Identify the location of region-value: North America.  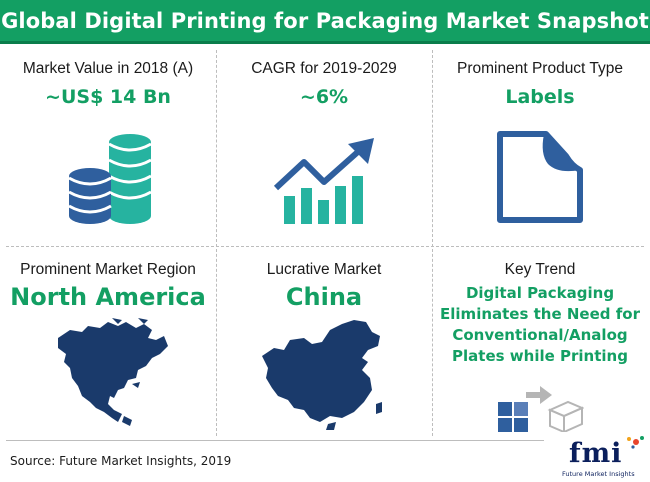
(108, 297).